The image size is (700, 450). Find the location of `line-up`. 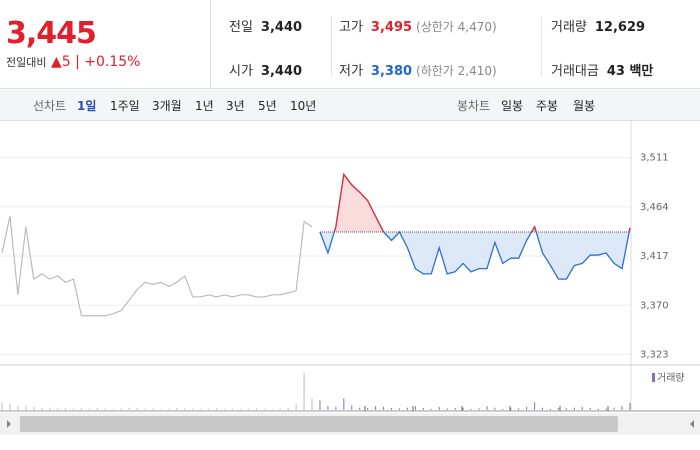

line-up is located at coordinates (475, 202).